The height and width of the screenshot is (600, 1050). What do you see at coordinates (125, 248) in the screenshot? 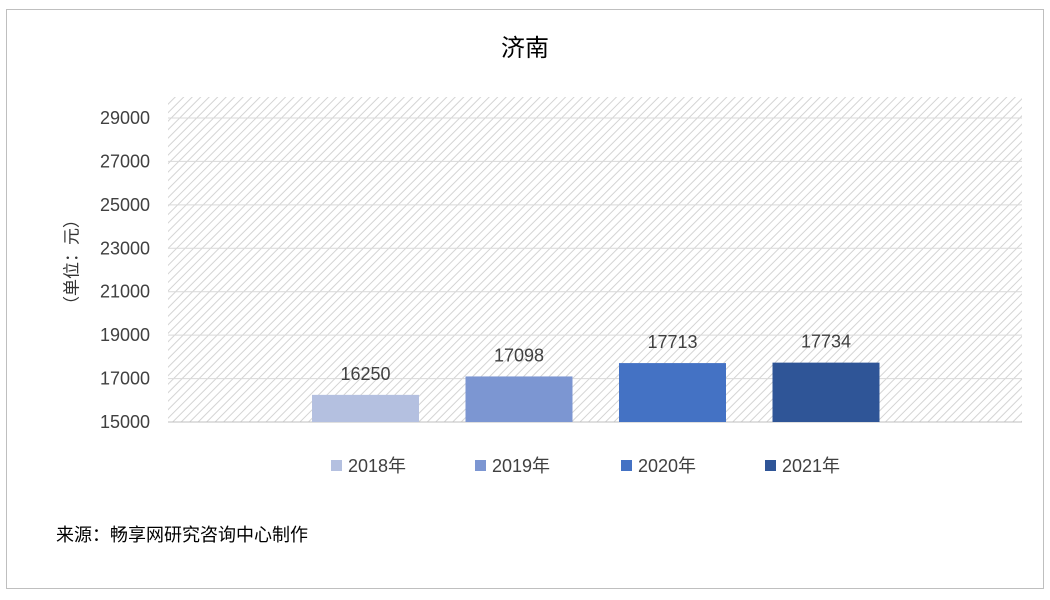
I see `y-tick-label: 23000` at bounding box center [125, 248].